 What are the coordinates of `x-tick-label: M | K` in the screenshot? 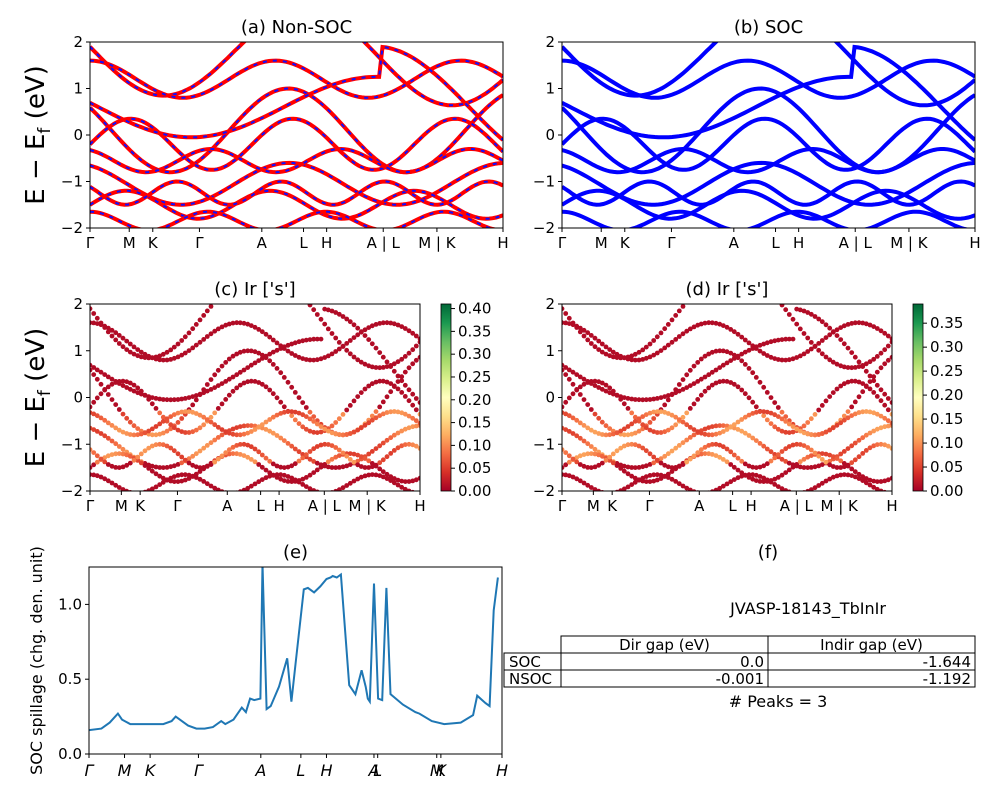 It's located at (437, 243).